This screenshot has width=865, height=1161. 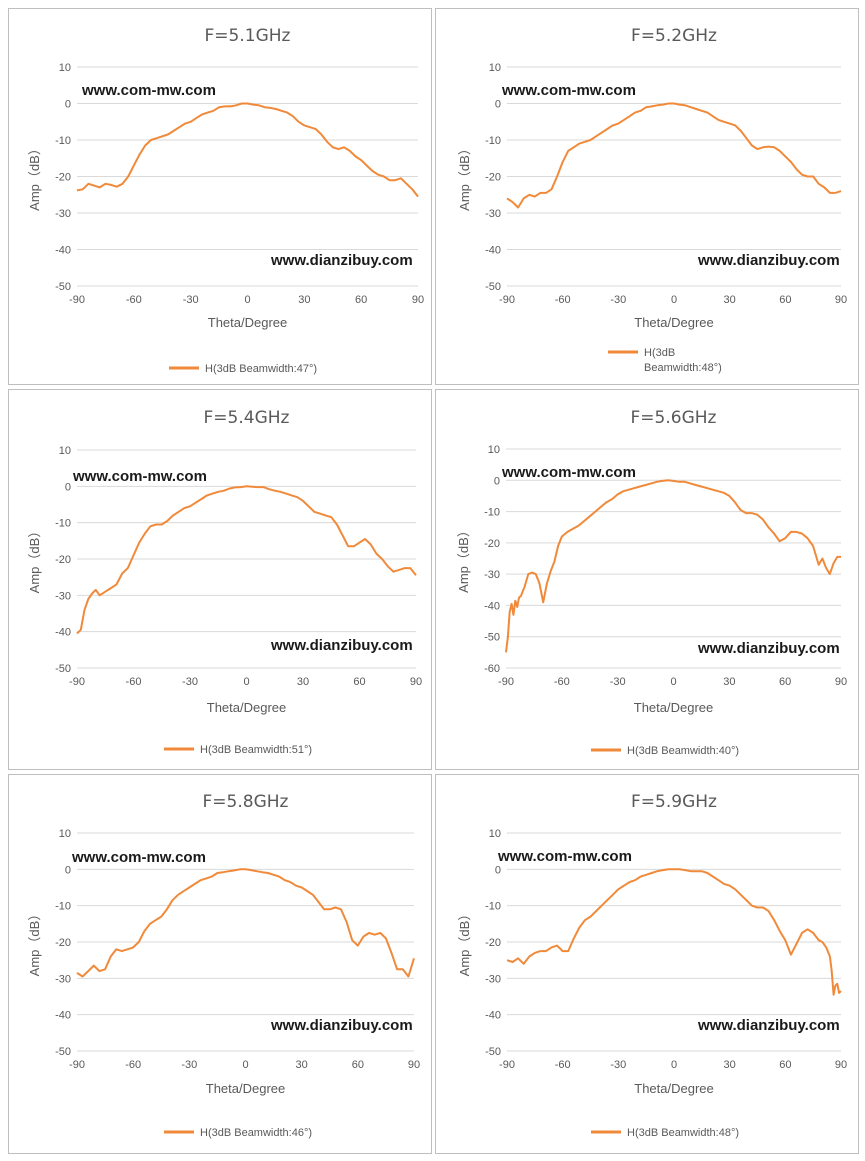 What do you see at coordinates (674, 802) in the screenshot?
I see `chart-title: F=5.9GHz` at bounding box center [674, 802].